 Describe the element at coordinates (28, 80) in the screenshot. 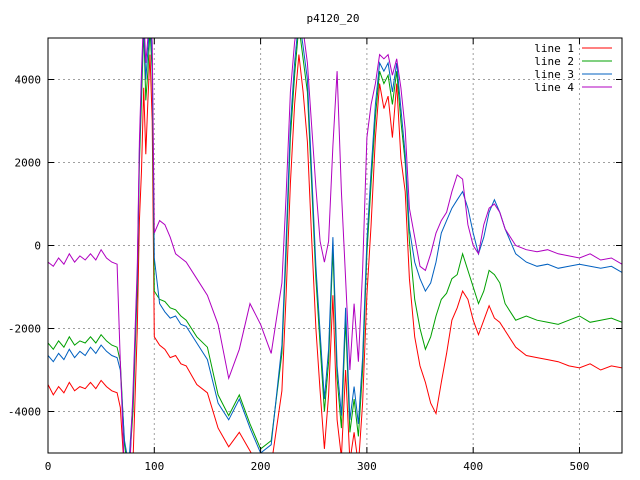

I see `y-tick-label: 4000` at that location.